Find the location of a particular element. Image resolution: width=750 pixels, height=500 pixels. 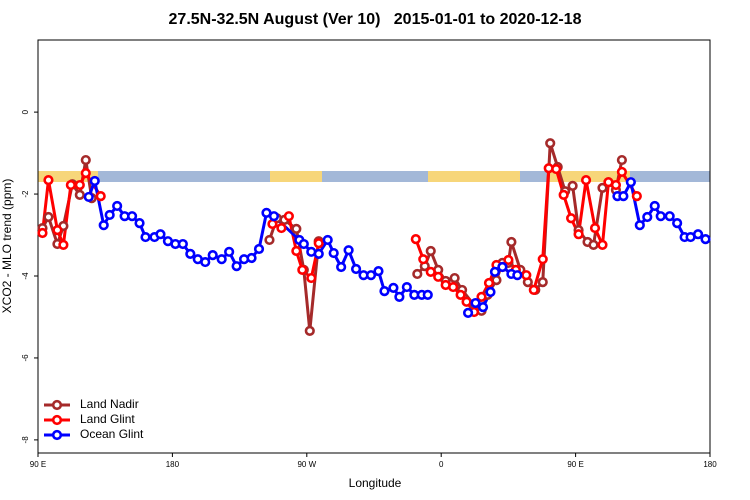

y-tick-label: -2 is located at coordinates (25, 194).